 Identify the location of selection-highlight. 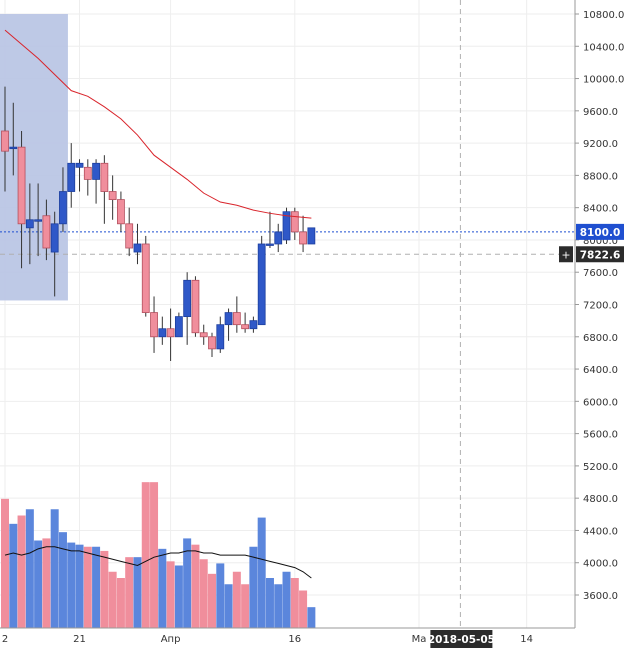
(34, 157).